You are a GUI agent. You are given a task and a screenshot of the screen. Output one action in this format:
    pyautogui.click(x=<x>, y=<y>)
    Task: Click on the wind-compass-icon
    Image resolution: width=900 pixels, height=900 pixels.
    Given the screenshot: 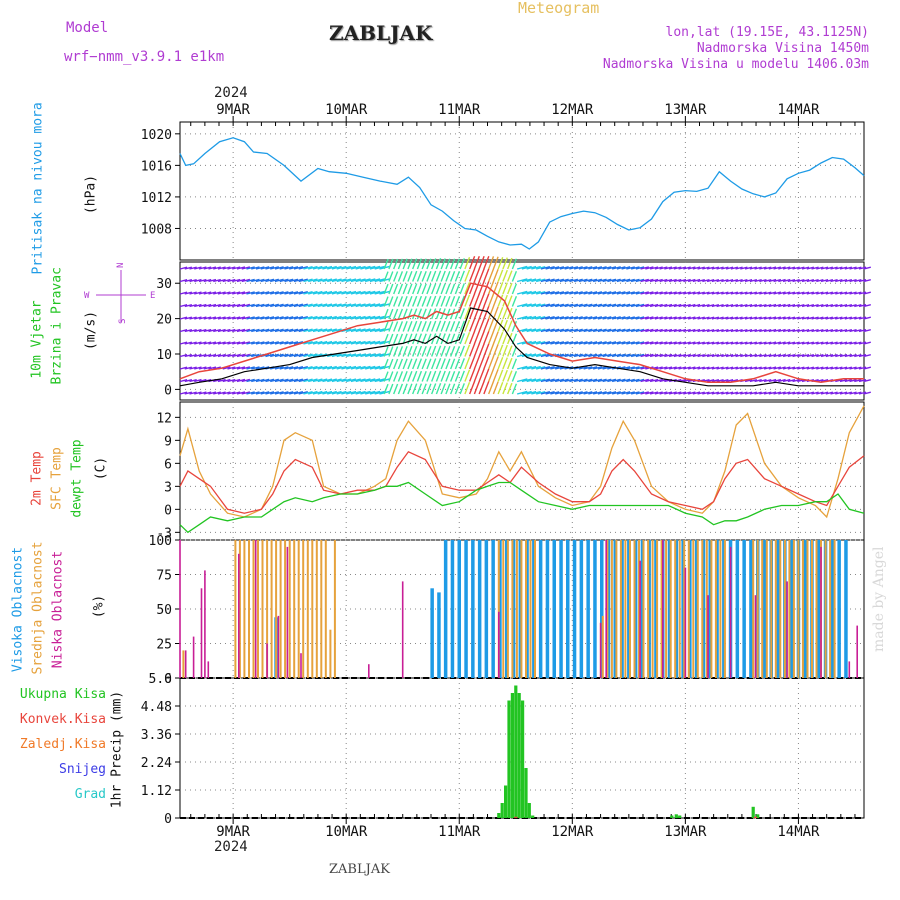 What is the action you would take?
    pyautogui.click(x=121, y=296)
    